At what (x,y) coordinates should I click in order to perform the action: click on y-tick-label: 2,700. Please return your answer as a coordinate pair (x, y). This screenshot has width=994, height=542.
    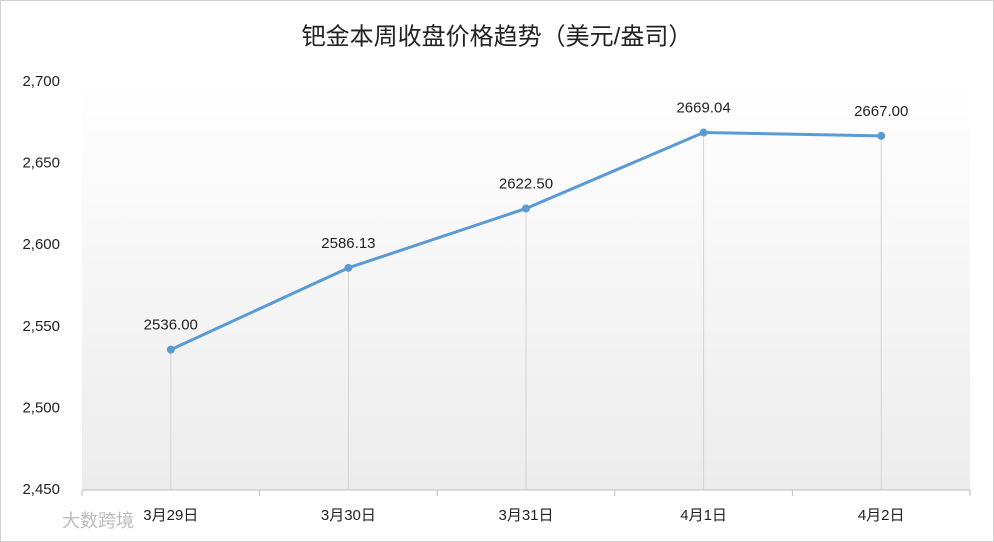
    Looking at the image, I should click on (41, 81).